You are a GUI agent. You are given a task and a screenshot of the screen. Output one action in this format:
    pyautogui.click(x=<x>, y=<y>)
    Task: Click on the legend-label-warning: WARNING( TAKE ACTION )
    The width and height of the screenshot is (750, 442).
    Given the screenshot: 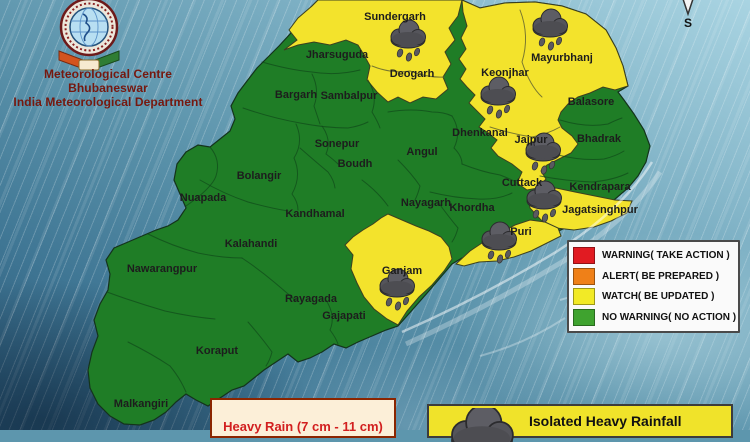 What is the action you would take?
    pyautogui.click(x=666, y=256)
    